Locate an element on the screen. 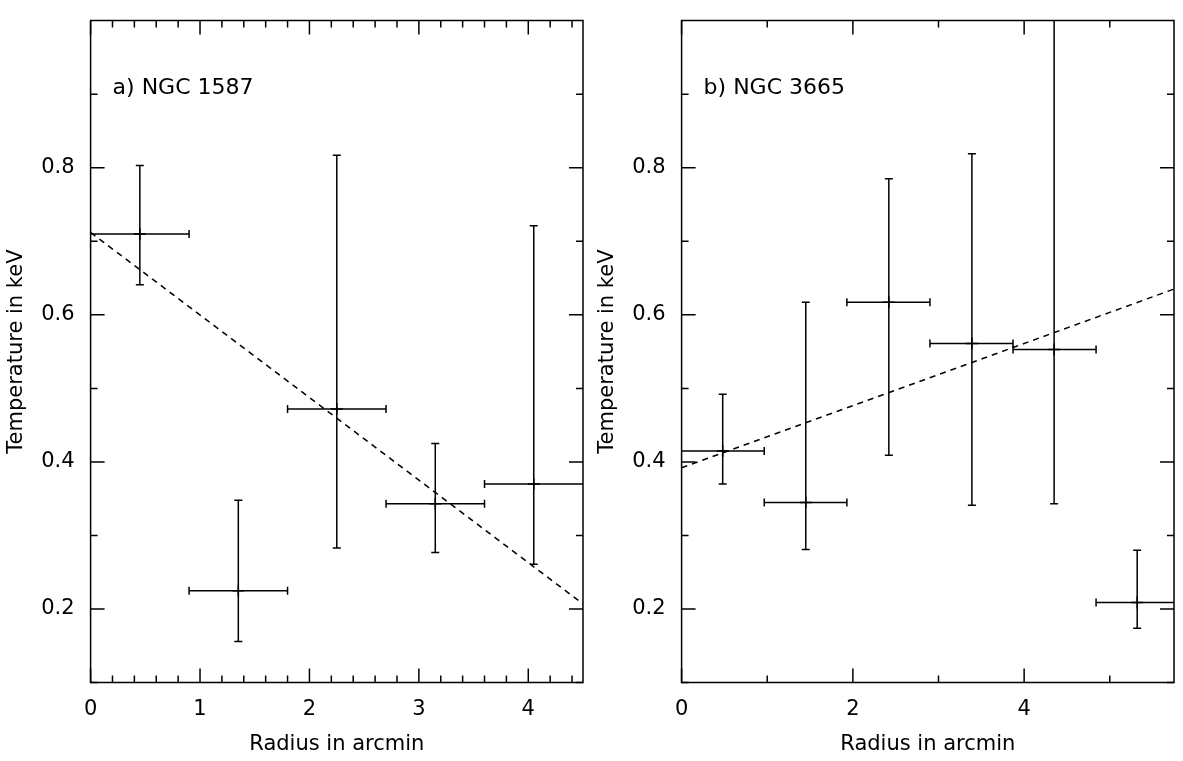 The image size is (1183, 761). text: b) NGC 3665 is located at coordinates (774, 87).